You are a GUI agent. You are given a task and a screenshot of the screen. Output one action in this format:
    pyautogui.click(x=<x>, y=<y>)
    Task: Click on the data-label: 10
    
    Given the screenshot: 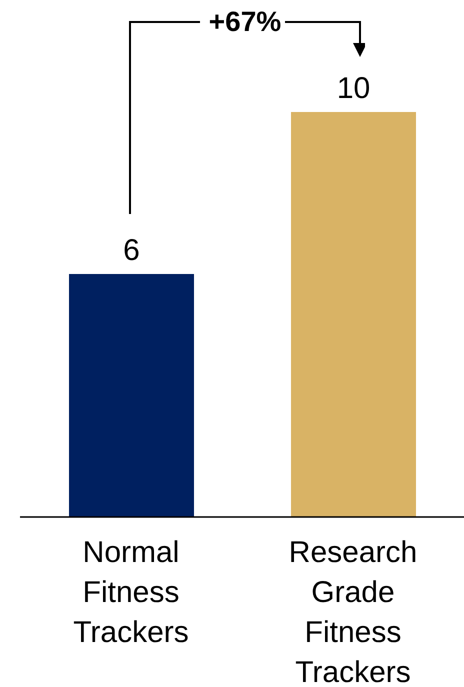 What is the action you would take?
    pyautogui.click(x=353, y=88)
    